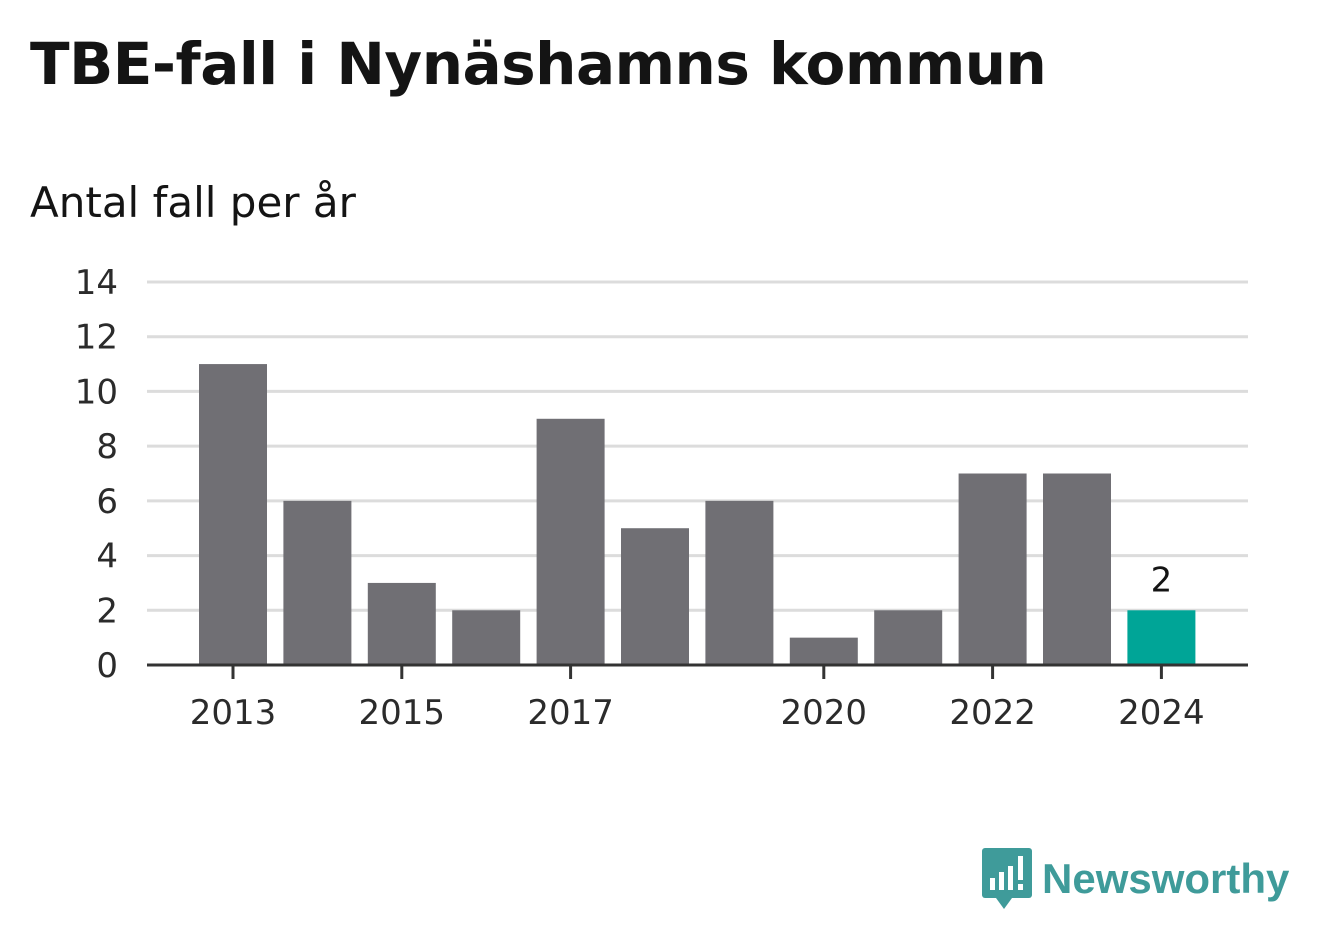 This screenshot has width=1322, height=939. Describe the element at coordinates (538, 64) in the screenshot. I see `chart-title: TBE-fall i Nynäshamns kommun` at that location.